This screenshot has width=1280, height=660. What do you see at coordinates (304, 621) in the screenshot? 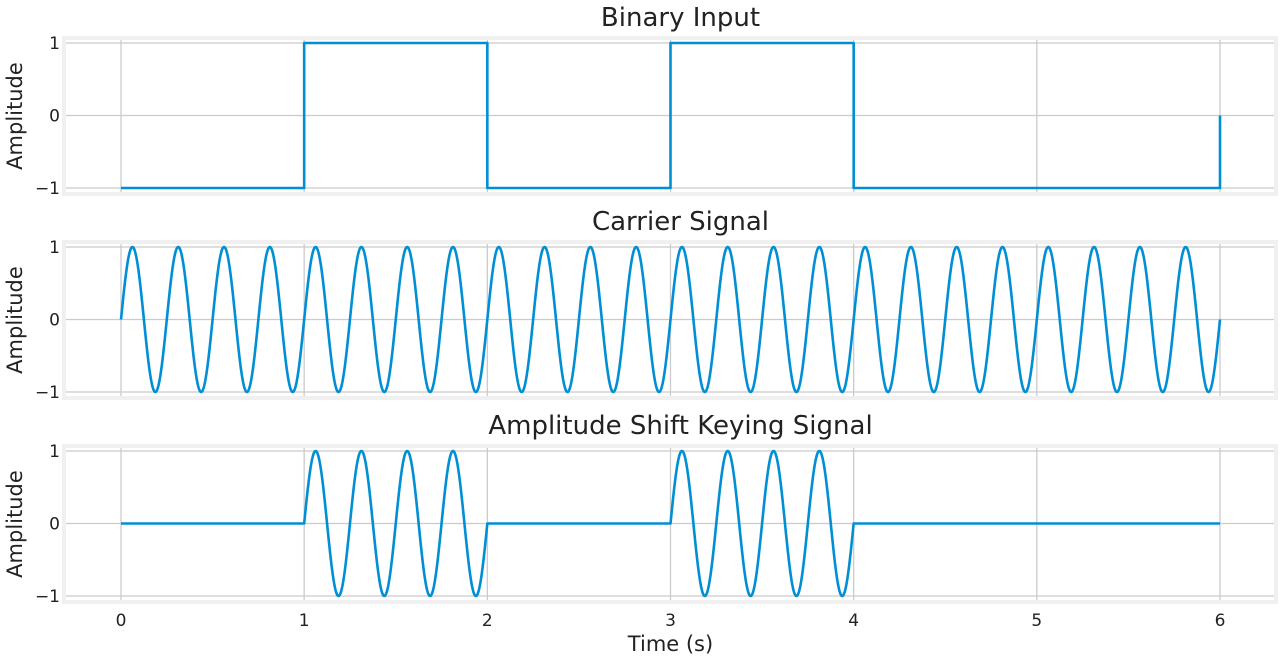
I see `x-tick-label: 1` at bounding box center [304, 621].